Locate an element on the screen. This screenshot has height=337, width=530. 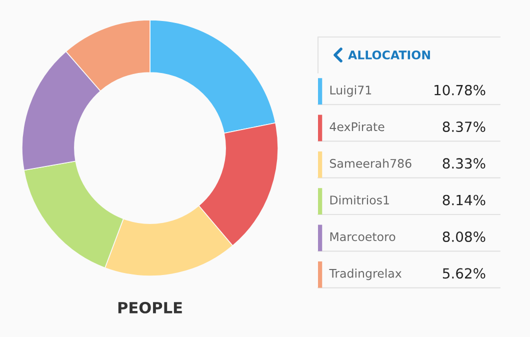
data-label: 8.33% is located at coordinates (464, 163).